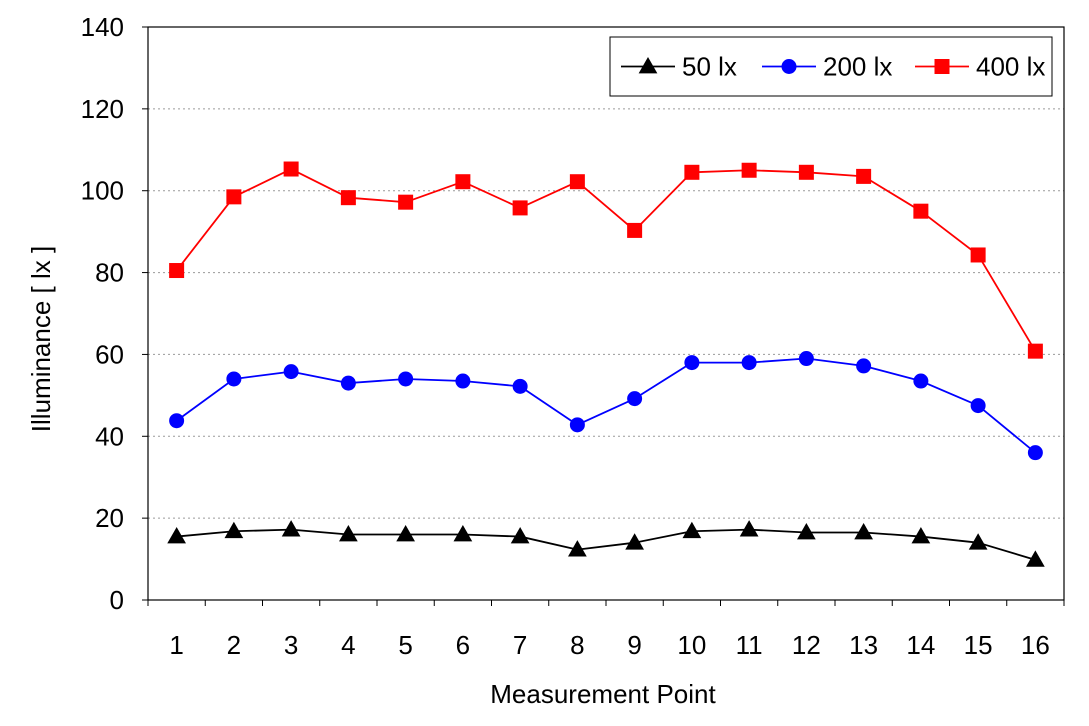 This screenshot has width=1089, height=726. What do you see at coordinates (920, 645) in the screenshot?
I see `x-tick-label: 14` at bounding box center [920, 645].